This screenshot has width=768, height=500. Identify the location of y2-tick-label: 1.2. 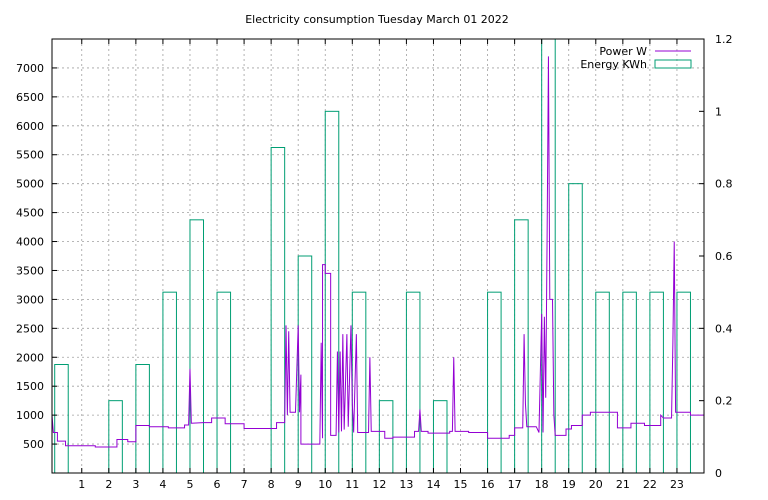
(724, 39).